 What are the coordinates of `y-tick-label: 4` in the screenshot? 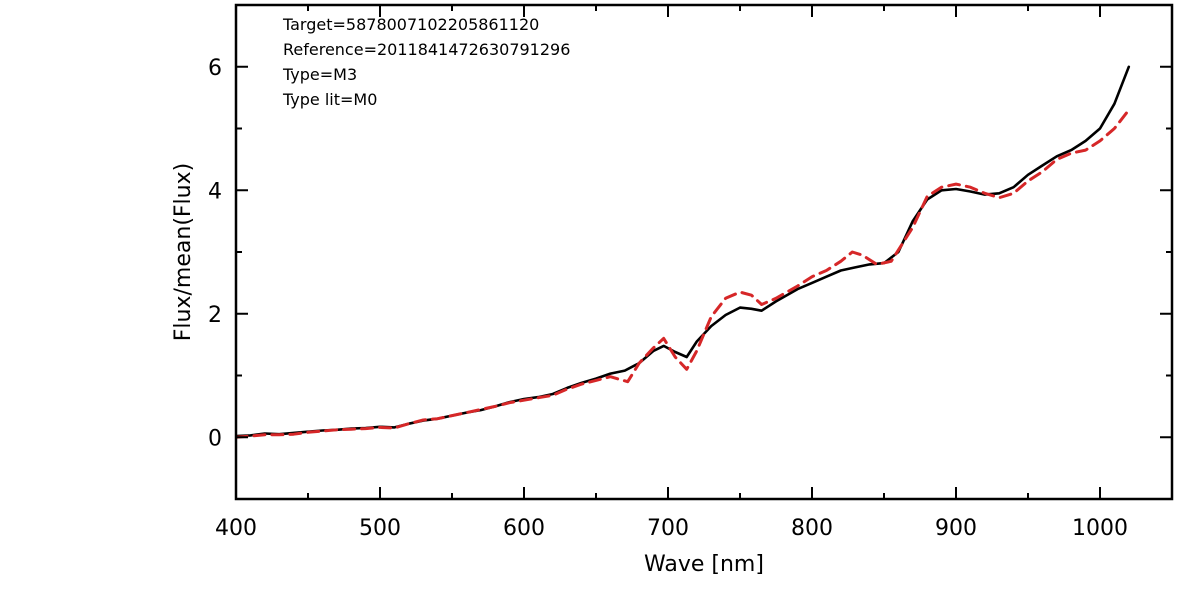 It's located at (215, 191).